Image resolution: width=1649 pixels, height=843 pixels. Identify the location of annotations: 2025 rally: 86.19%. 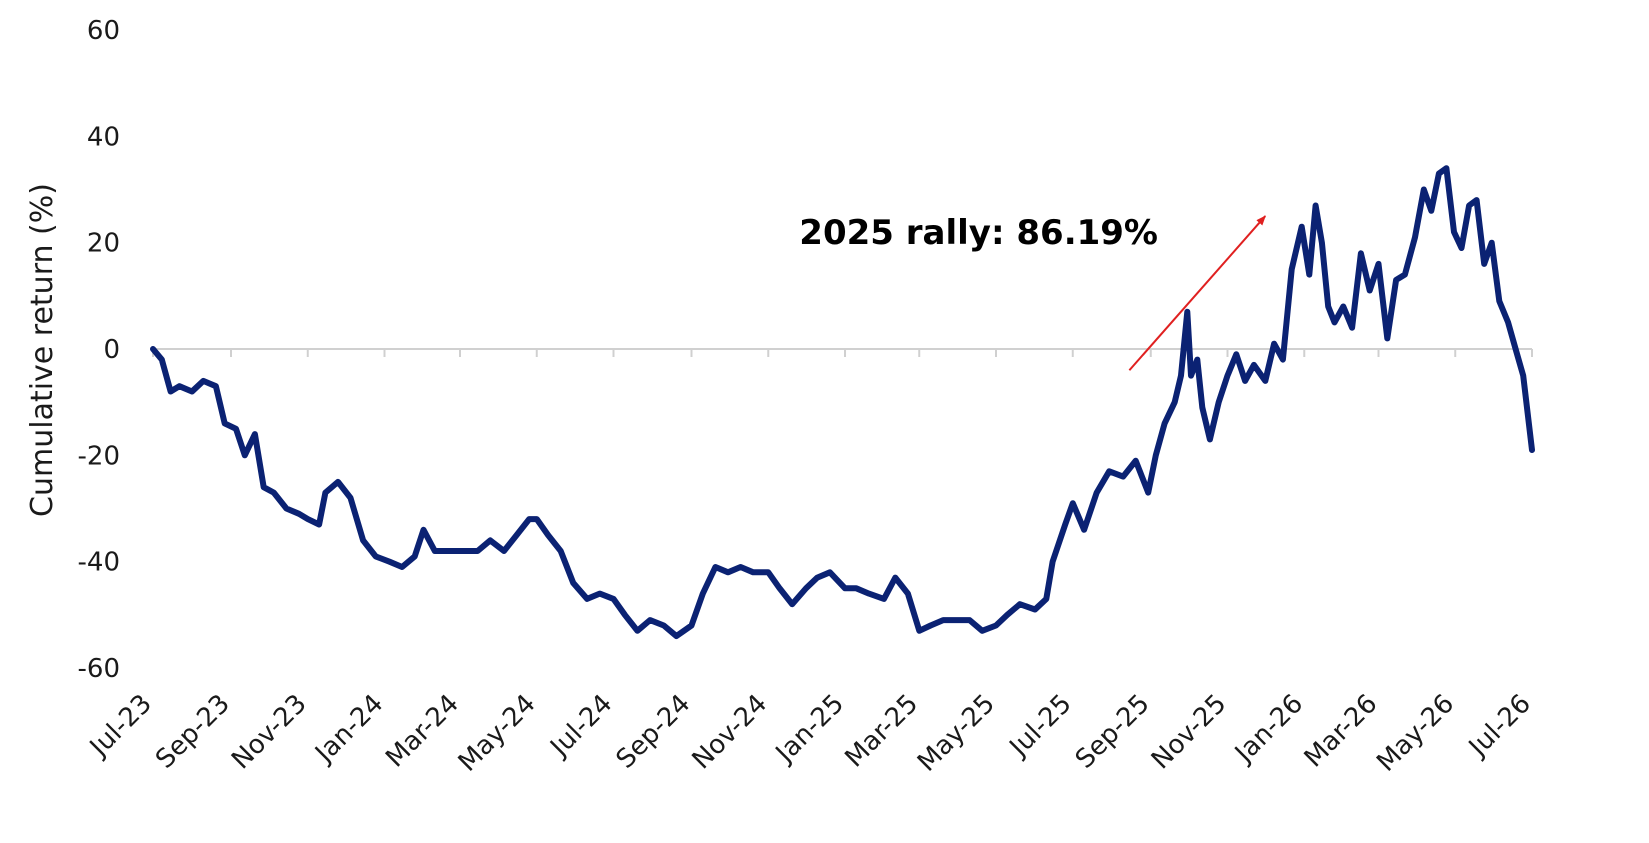
(1033, 292).